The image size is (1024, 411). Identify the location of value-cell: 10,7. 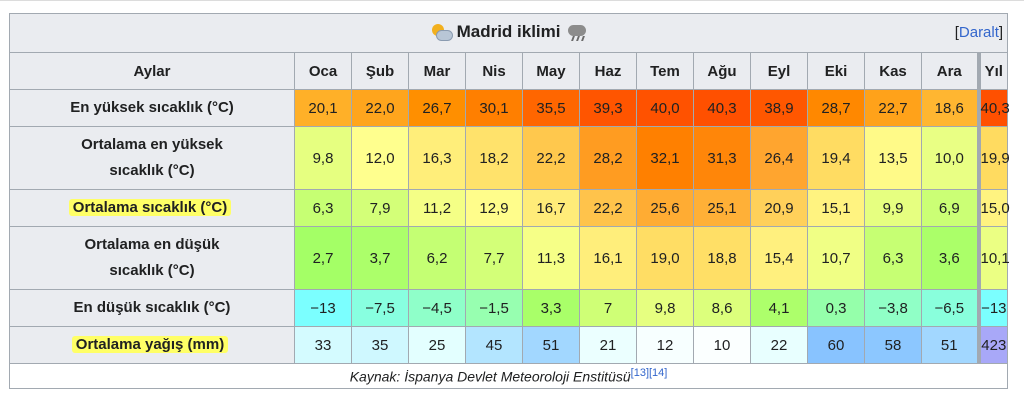
(836, 258).